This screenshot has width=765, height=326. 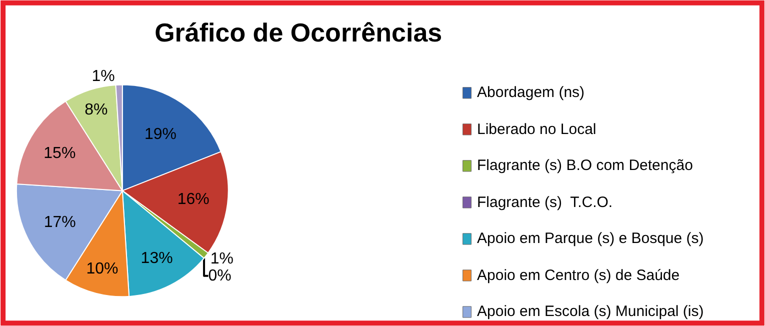 What do you see at coordinates (536, 129) in the screenshot?
I see `legend-label: Liberado no Local` at bounding box center [536, 129].